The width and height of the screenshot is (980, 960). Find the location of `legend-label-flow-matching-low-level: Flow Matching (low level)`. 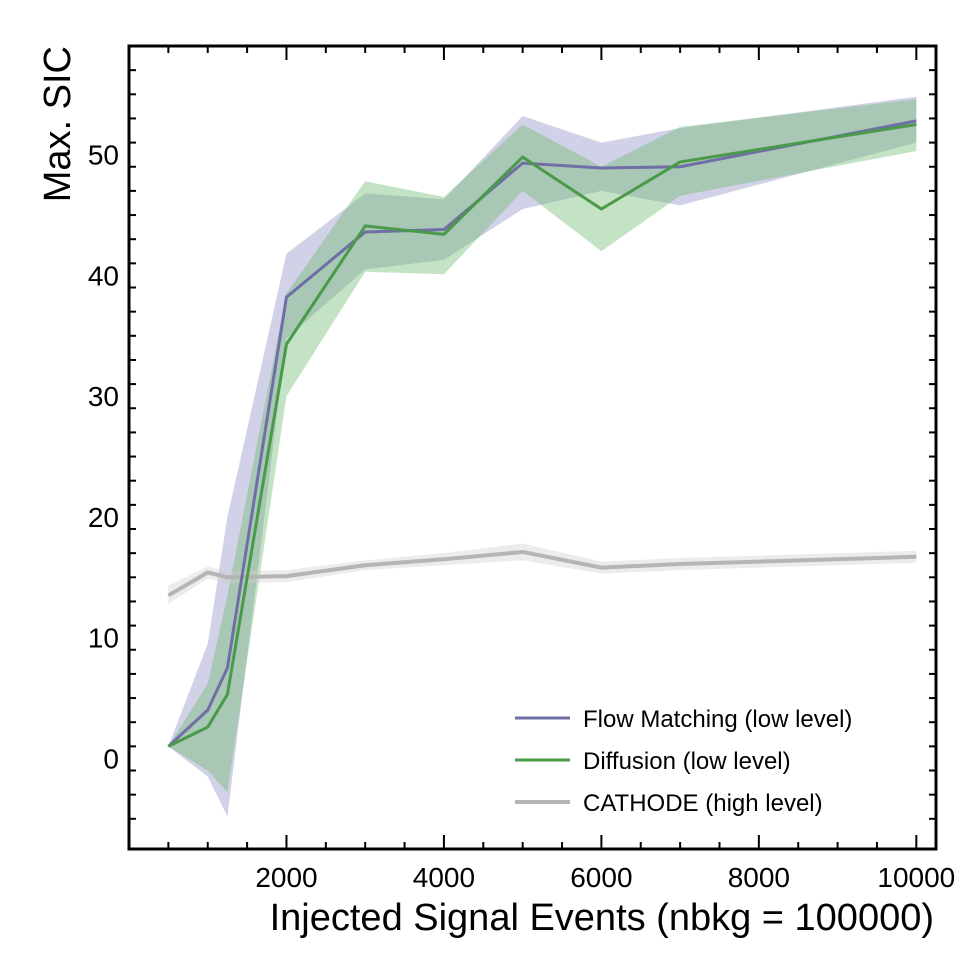

legend-label-flow-matching-low-level: Flow Matching (low level) is located at coordinates (717, 719).